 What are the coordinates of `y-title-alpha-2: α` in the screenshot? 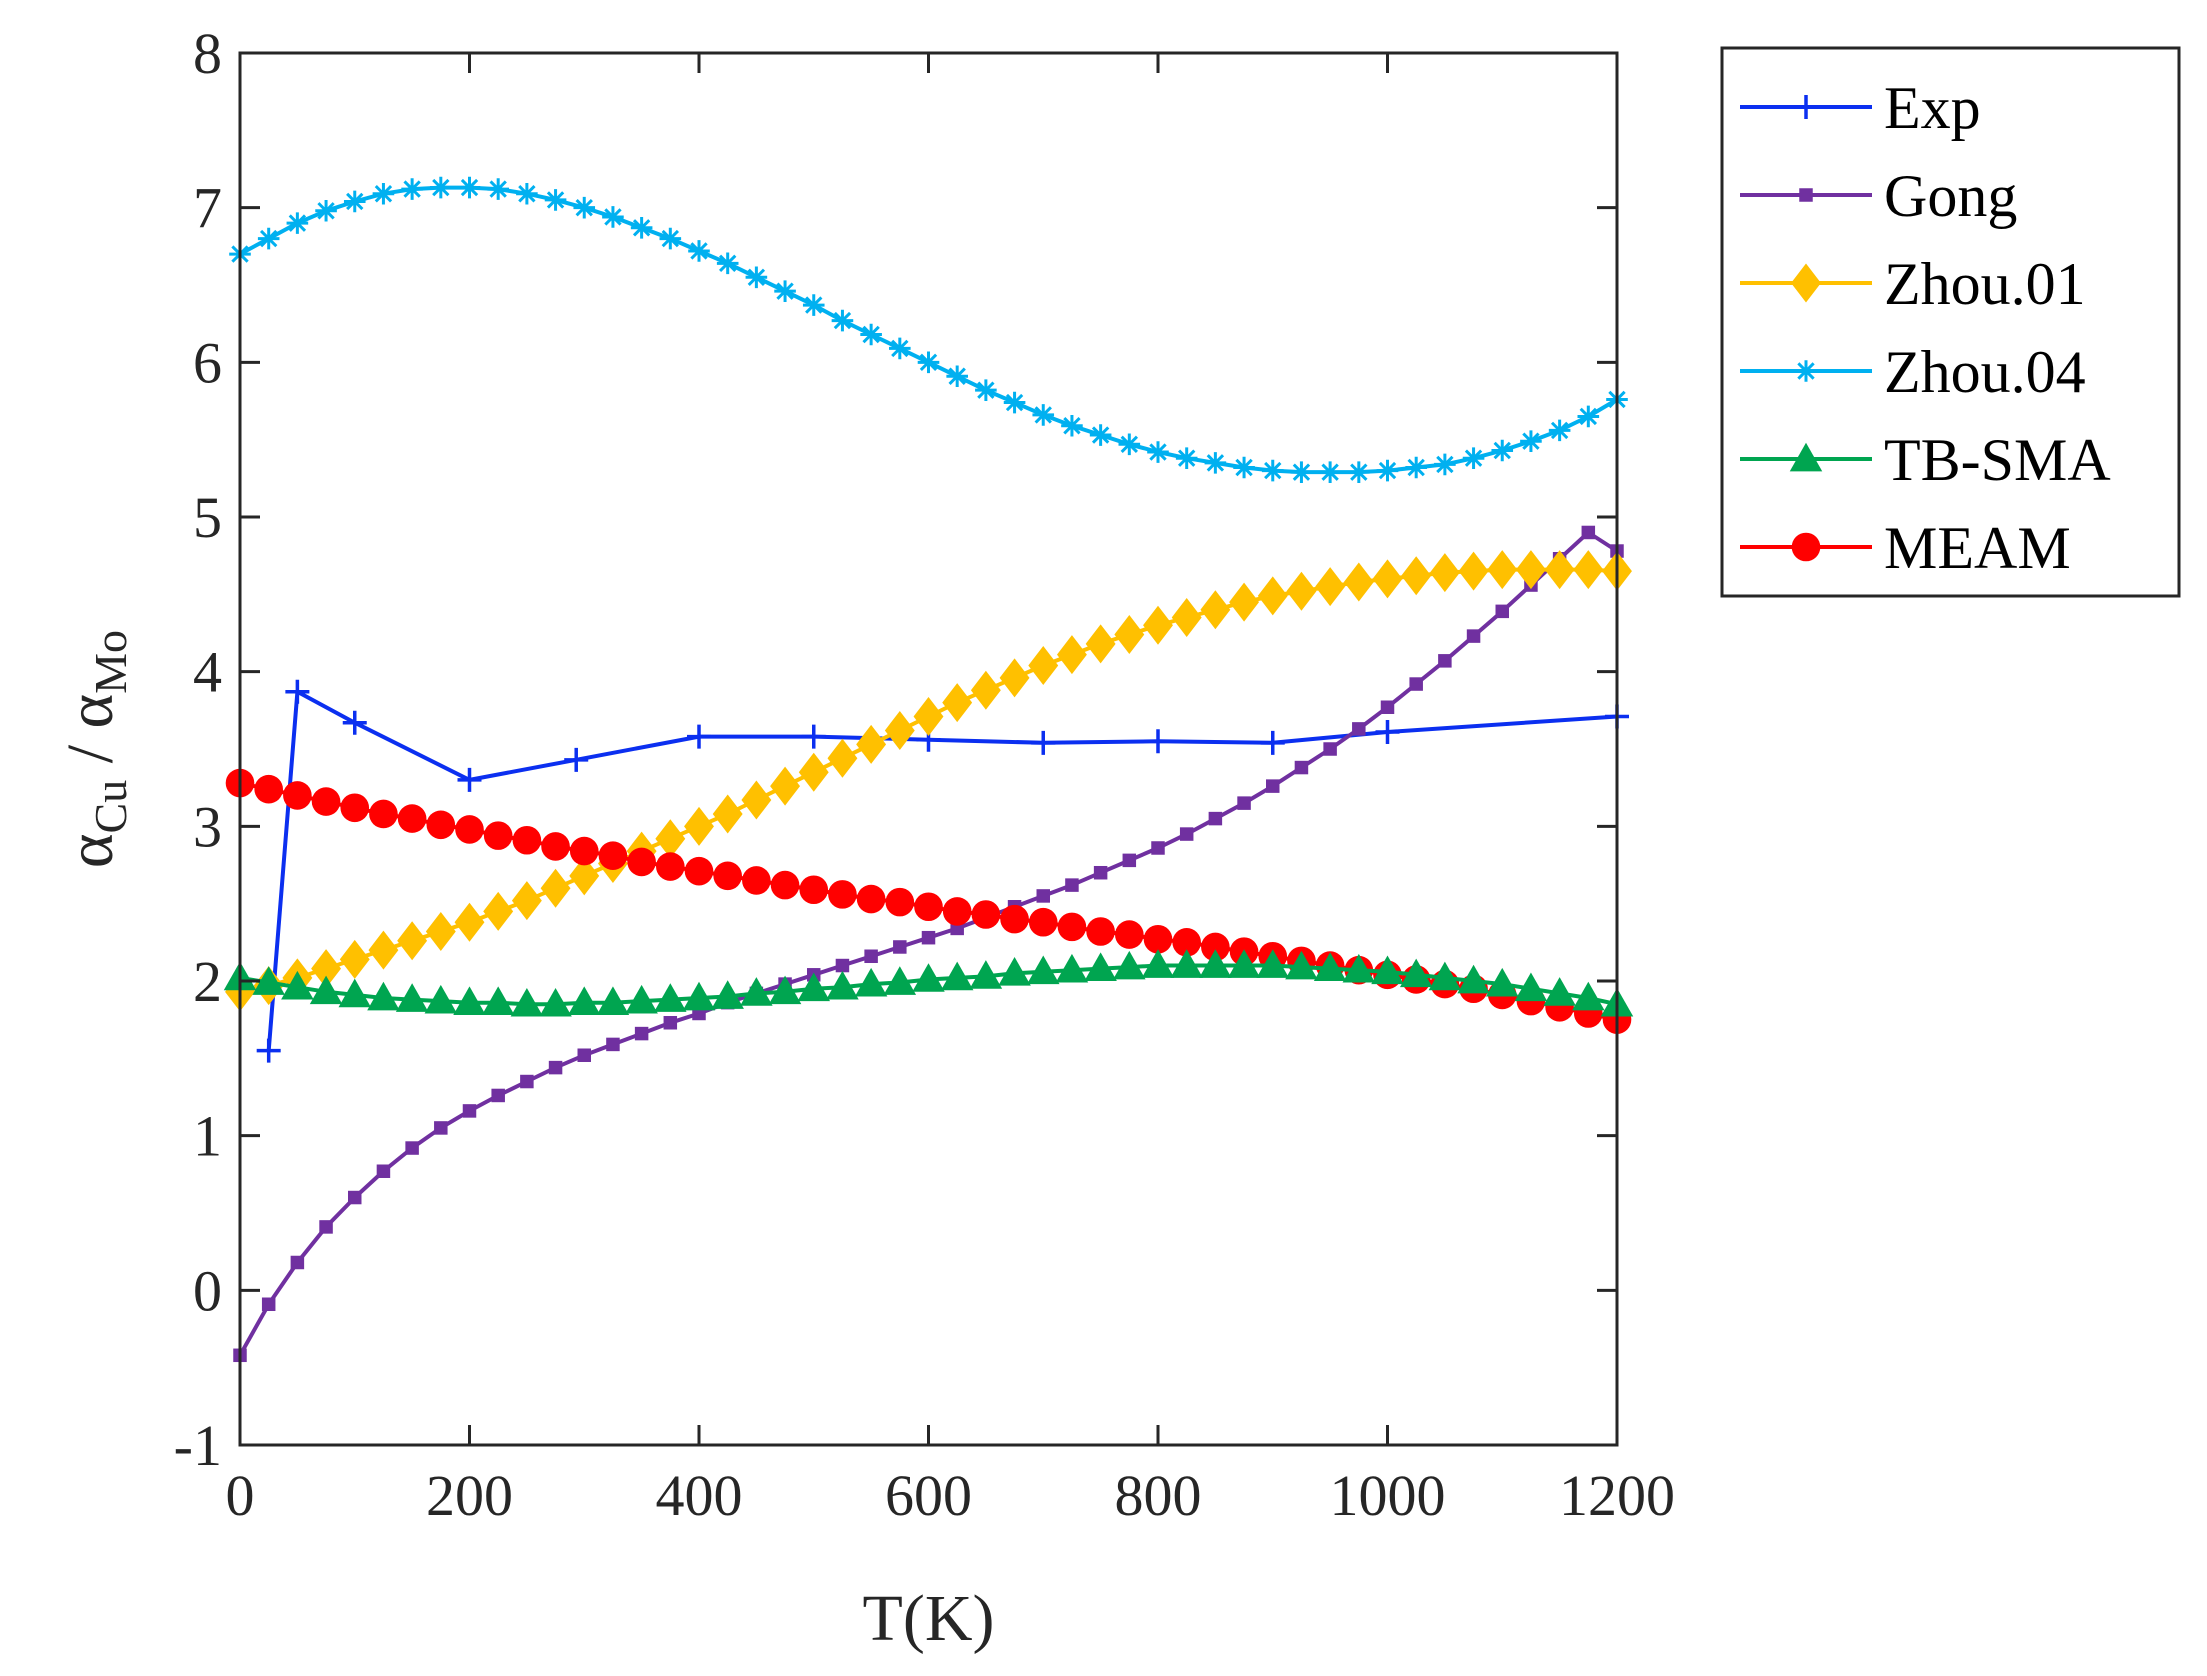 It's located at (90, 711).